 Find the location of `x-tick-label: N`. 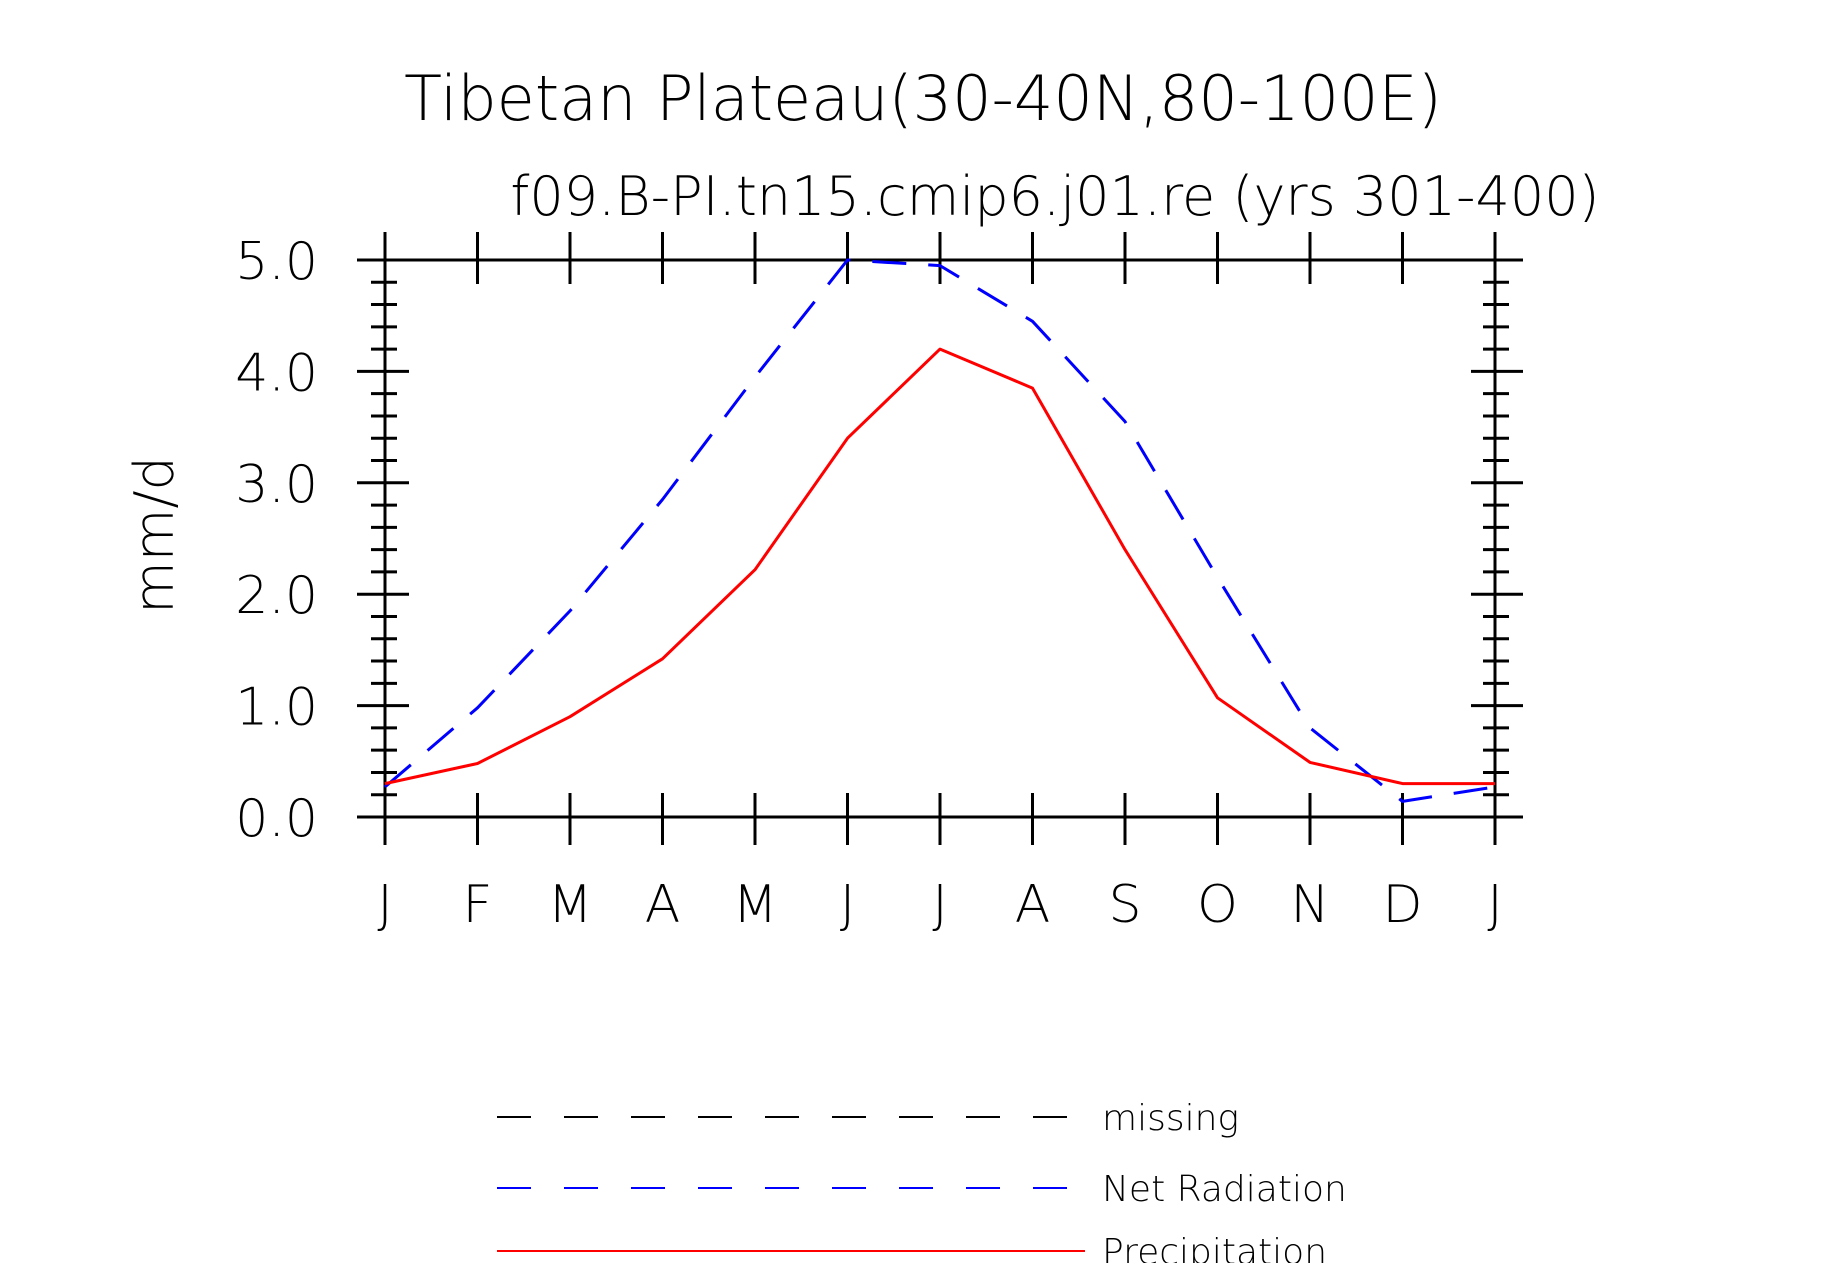

x-tick-label: N is located at coordinates (1310, 905).